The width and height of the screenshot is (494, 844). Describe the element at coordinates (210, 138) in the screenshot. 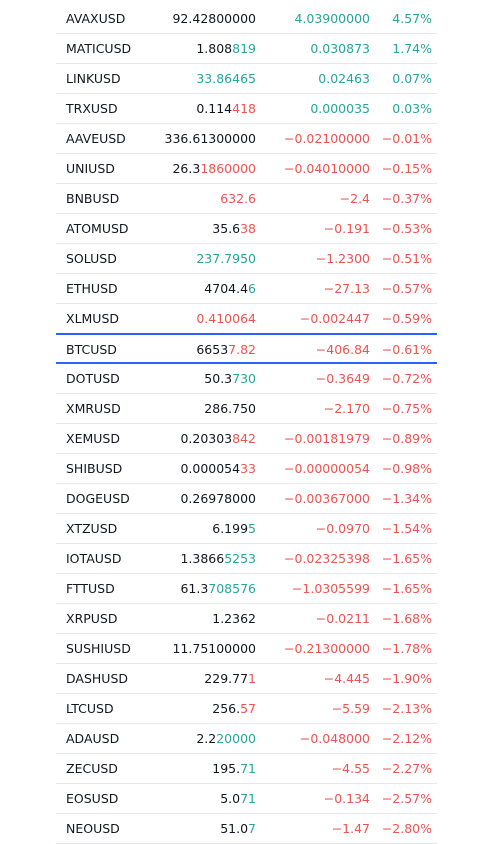

I see `price-part: 336.61300000` at that location.